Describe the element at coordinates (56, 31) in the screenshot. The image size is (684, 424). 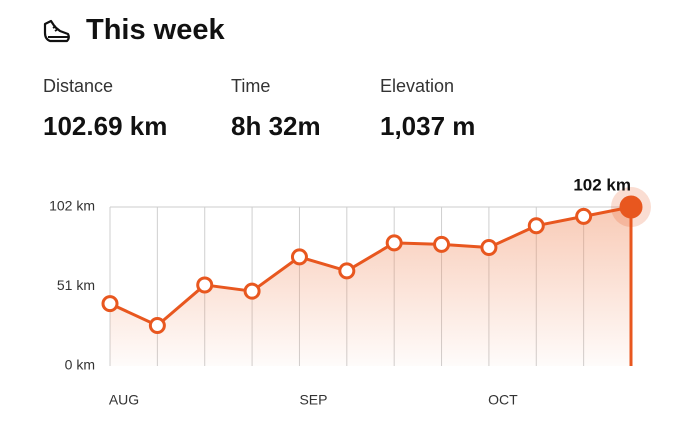
I see `shoe-icon` at that location.